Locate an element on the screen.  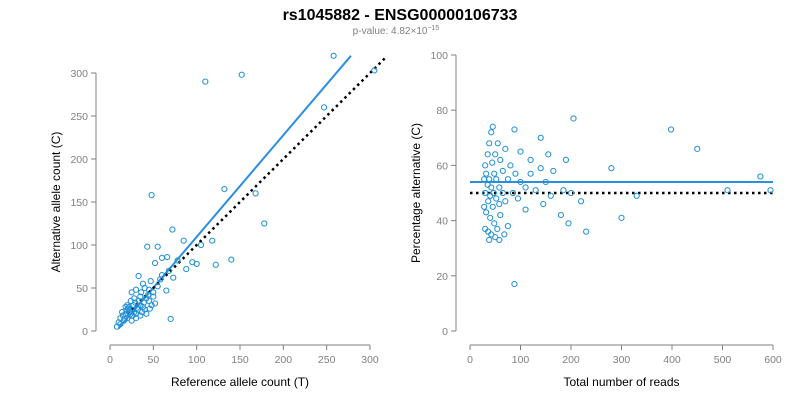
x-tick-label: 150 is located at coordinates (240, 360).